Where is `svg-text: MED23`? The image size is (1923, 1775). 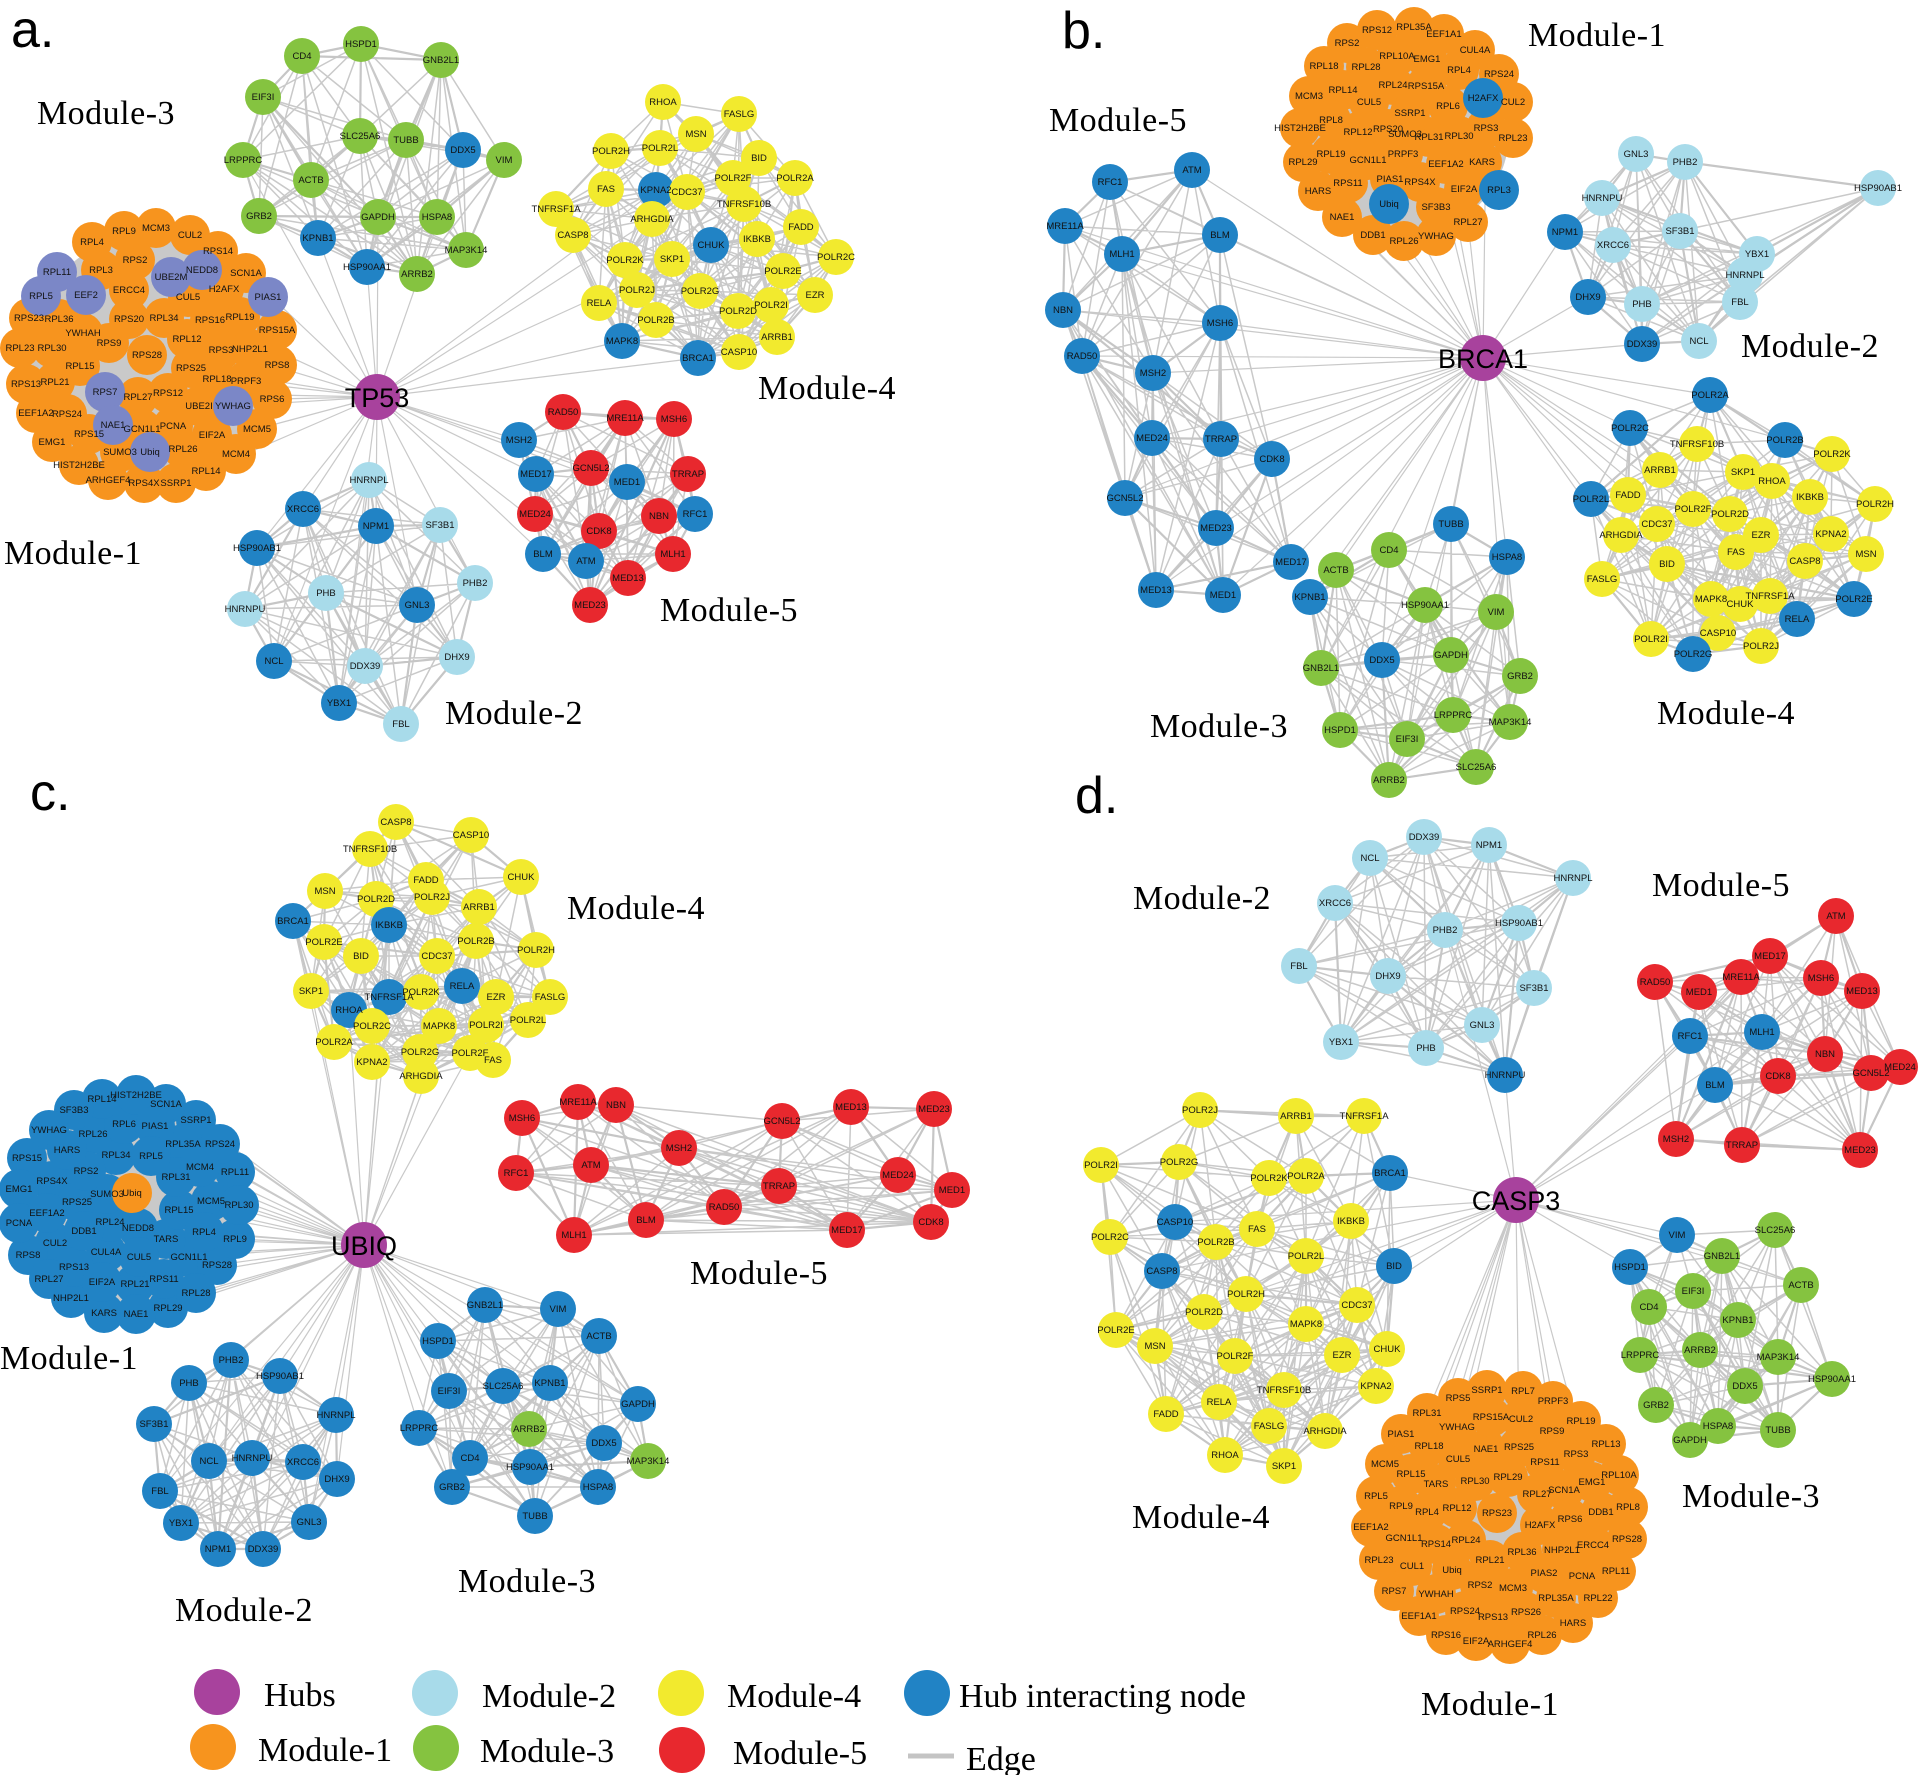
svg-text: MED23 is located at coordinates (1216, 528).